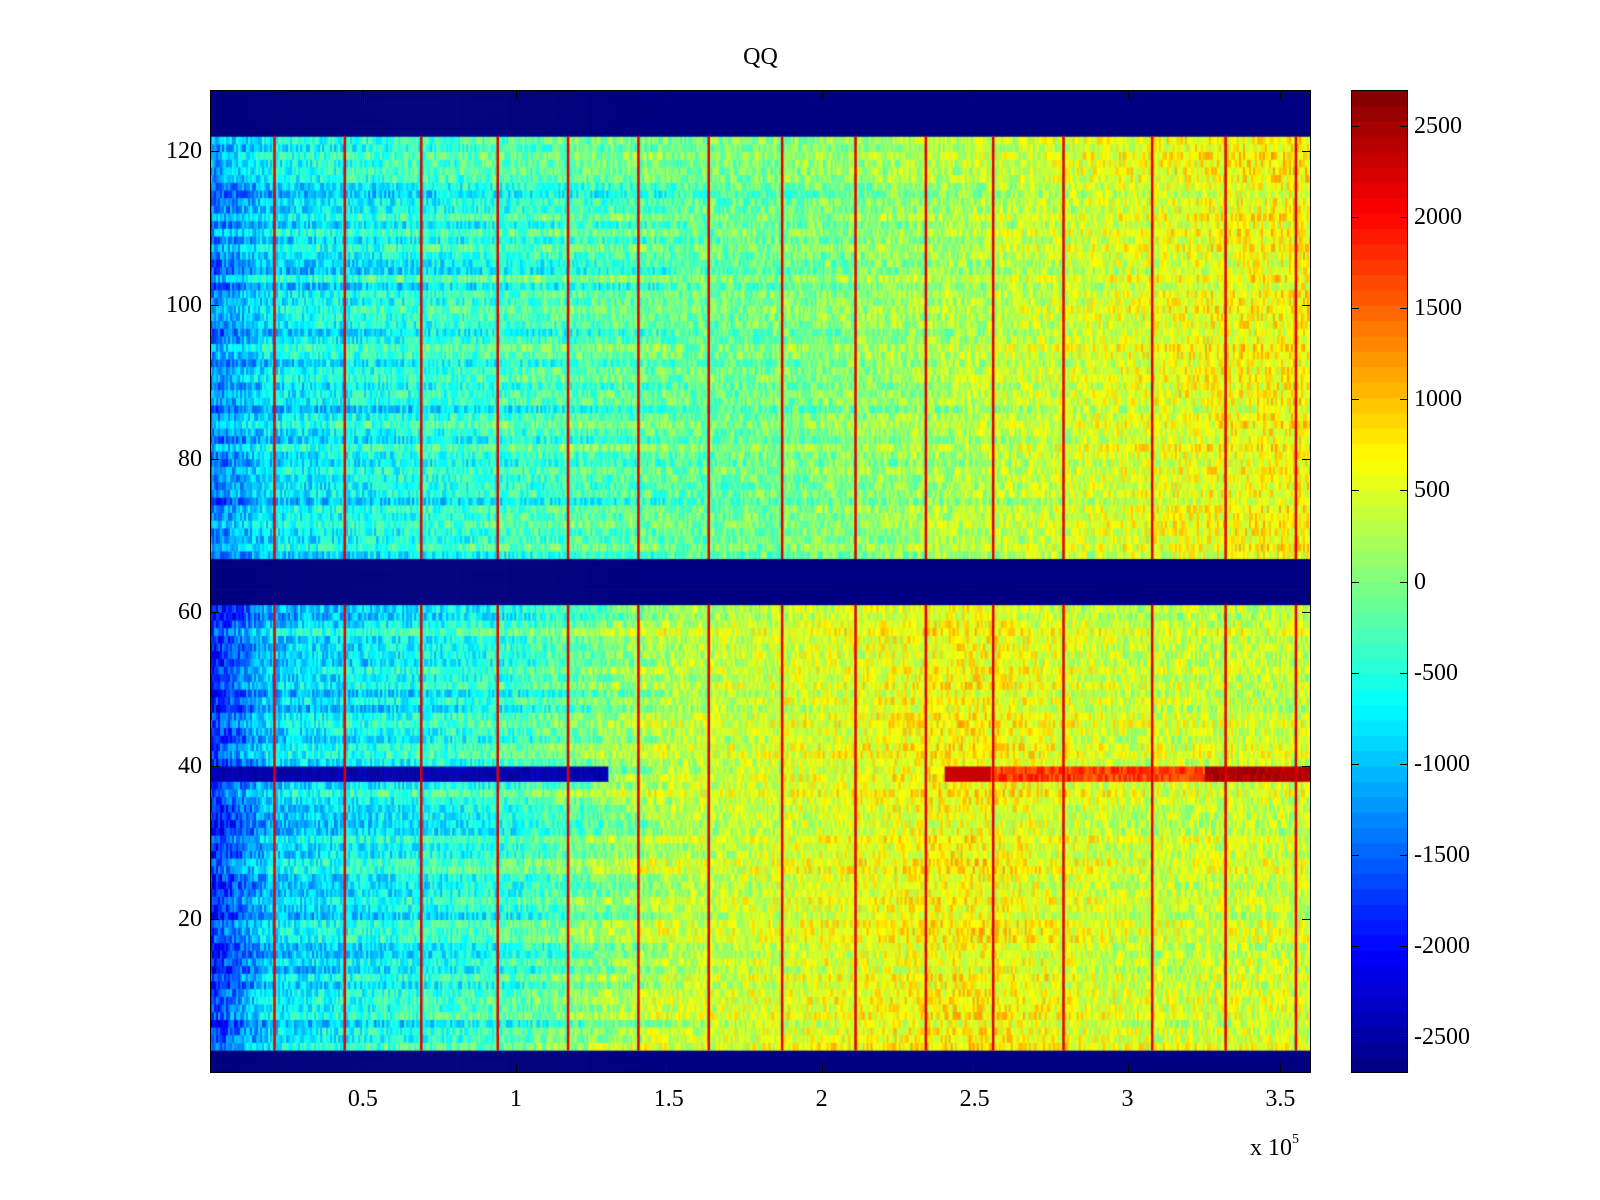 This screenshot has height=1200, width=1600. Describe the element at coordinates (1442, 1036) in the screenshot. I see `colorbar-tick-label: -2500` at that location.